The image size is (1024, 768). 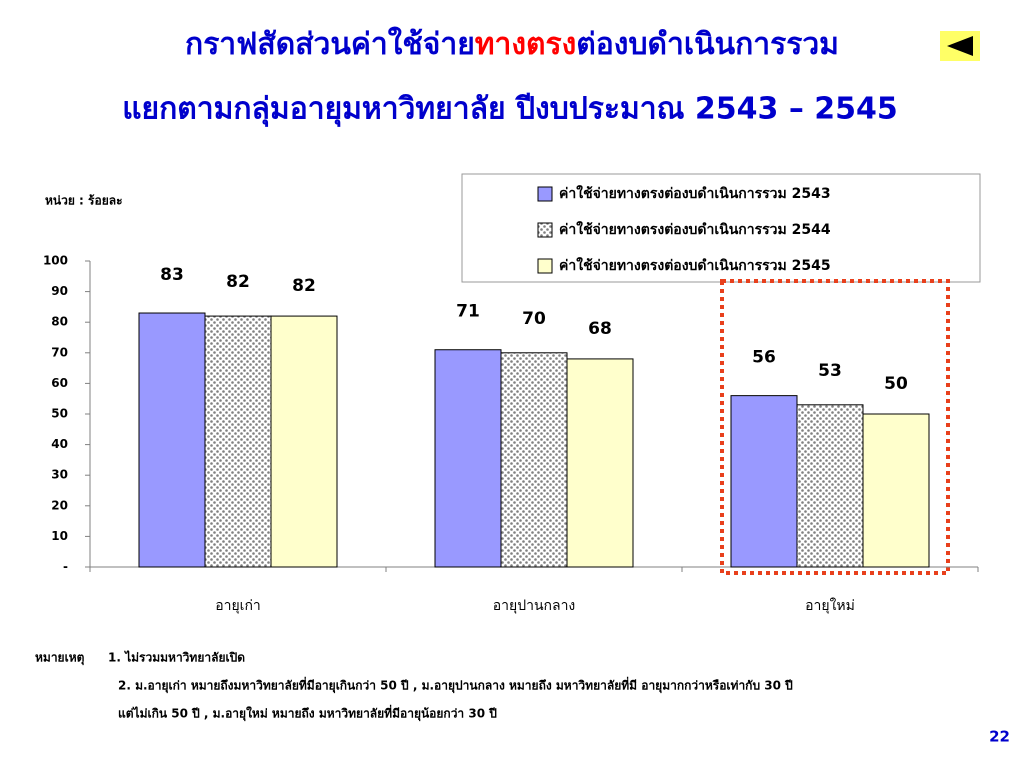 What do you see at coordinates (84, 201) in the screenshot?
I see `unit-label: หน่วย : ร้อยละ` at bounding box center [84, 201].